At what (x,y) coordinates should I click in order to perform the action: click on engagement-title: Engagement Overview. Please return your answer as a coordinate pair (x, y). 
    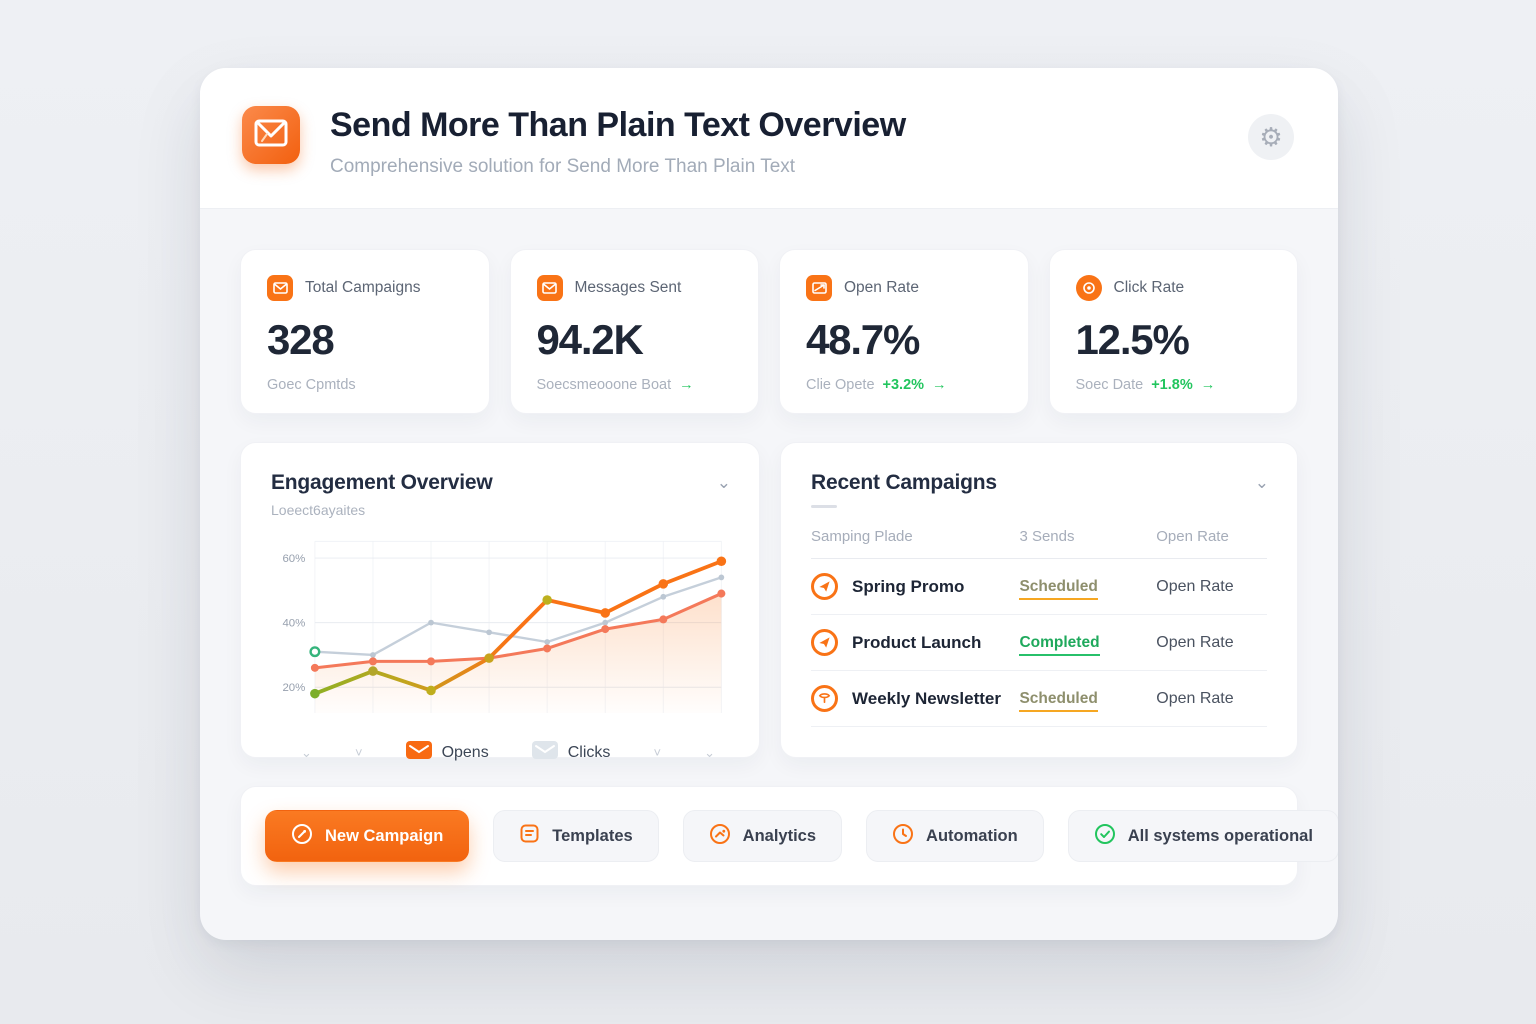
    Looking at the image, I should click on (382, 482).